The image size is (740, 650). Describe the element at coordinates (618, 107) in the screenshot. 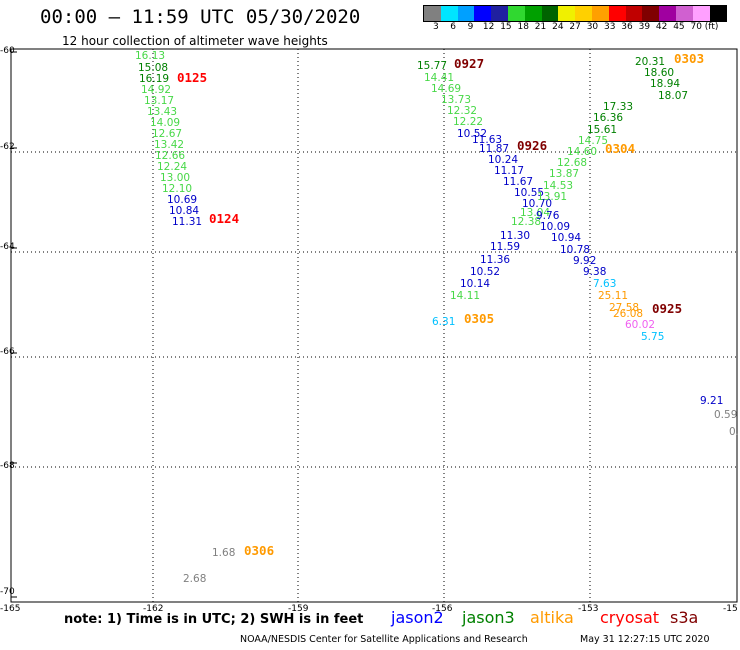

I see `wave-height-value: 17.33` at that location.